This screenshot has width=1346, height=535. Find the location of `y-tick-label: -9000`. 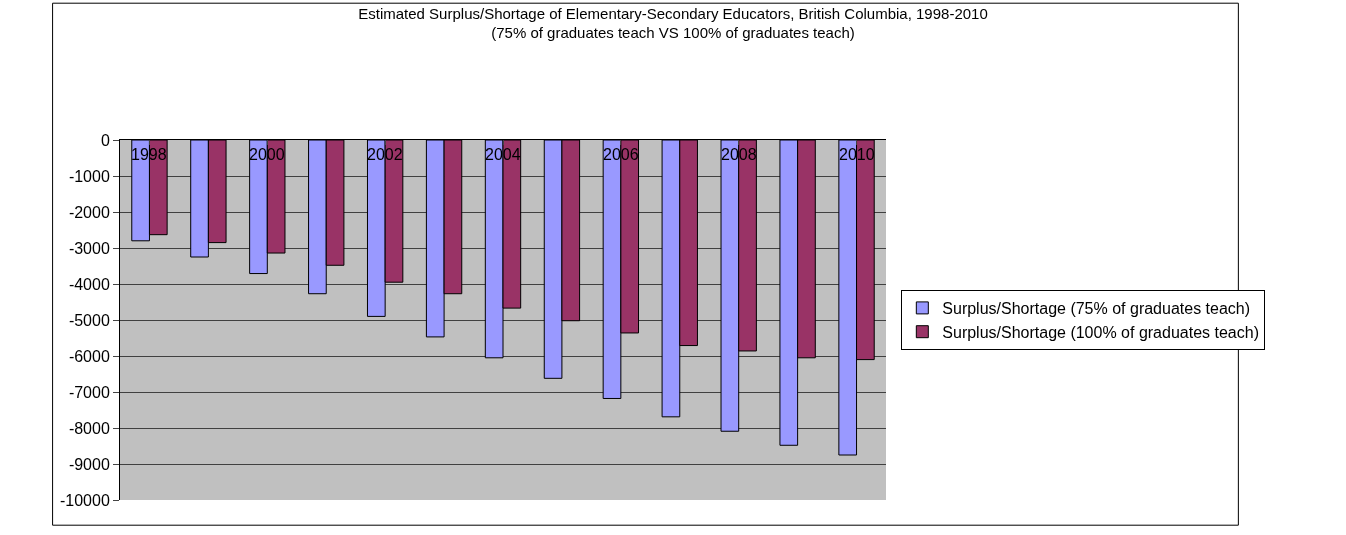

y-tick-label: -9000 is located at coordinates (89, 464).